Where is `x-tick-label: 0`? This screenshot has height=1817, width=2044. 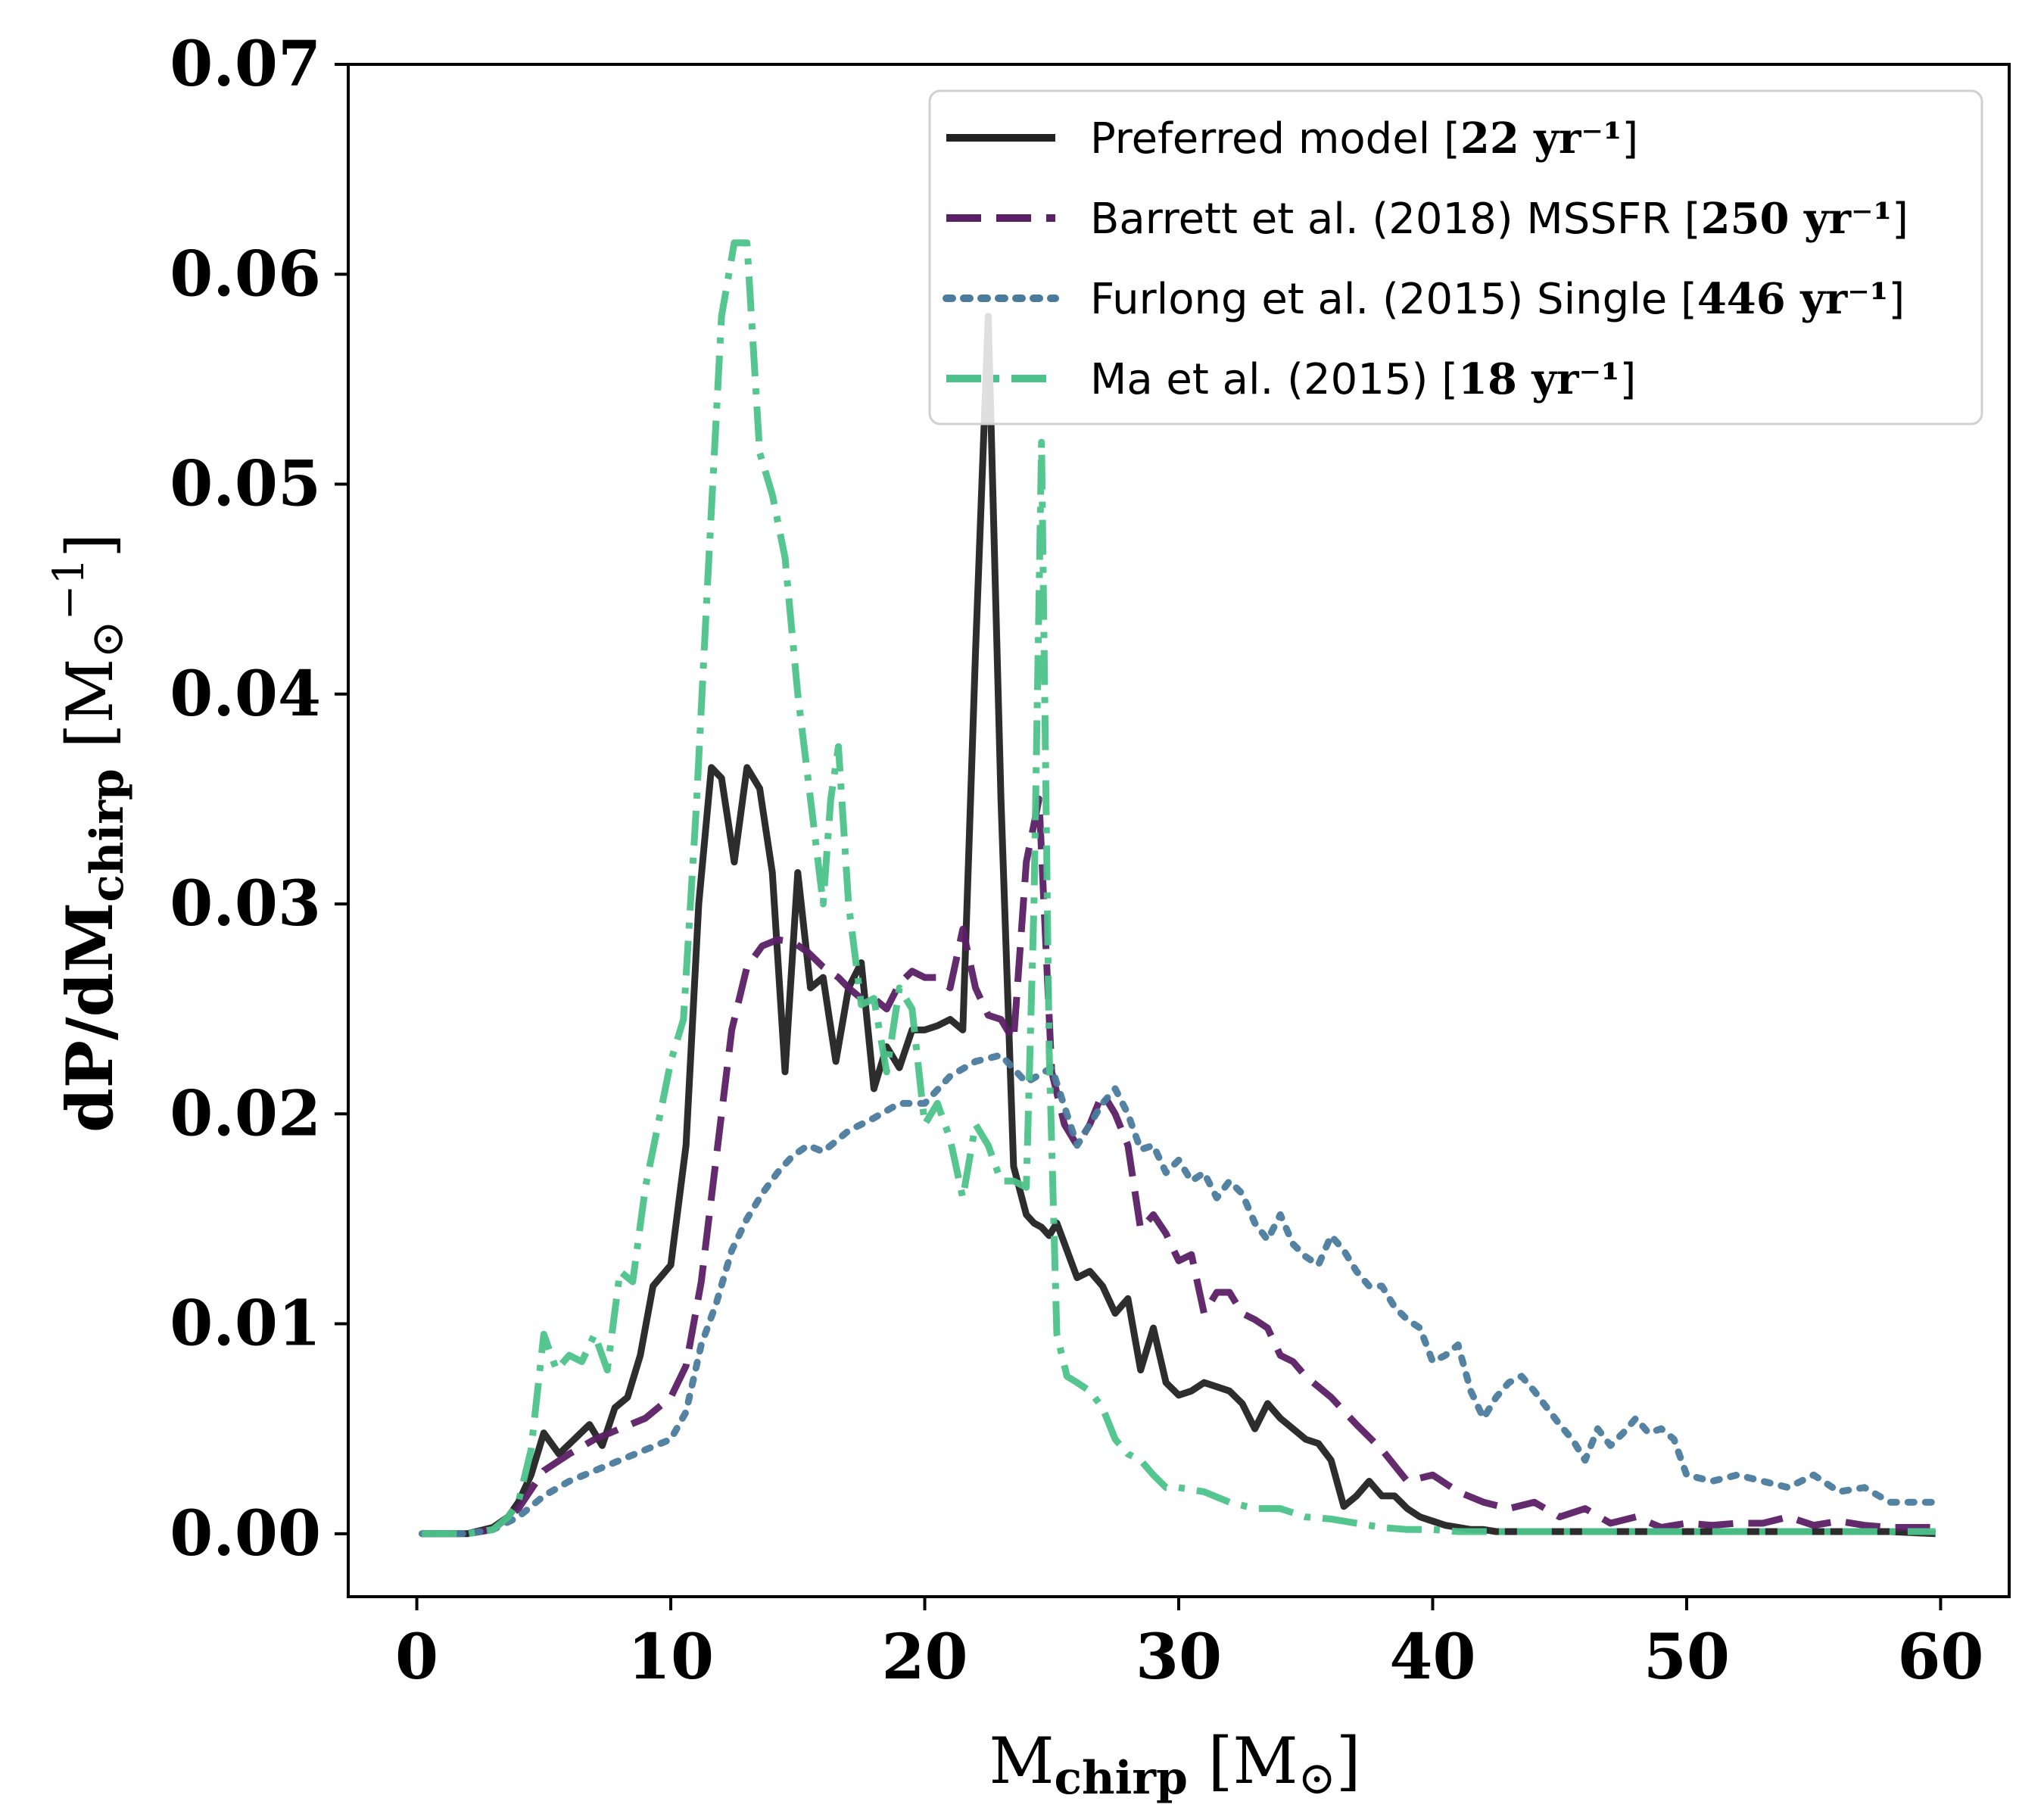
x-tick-label: 0 is located at coordinates (416, 1658).